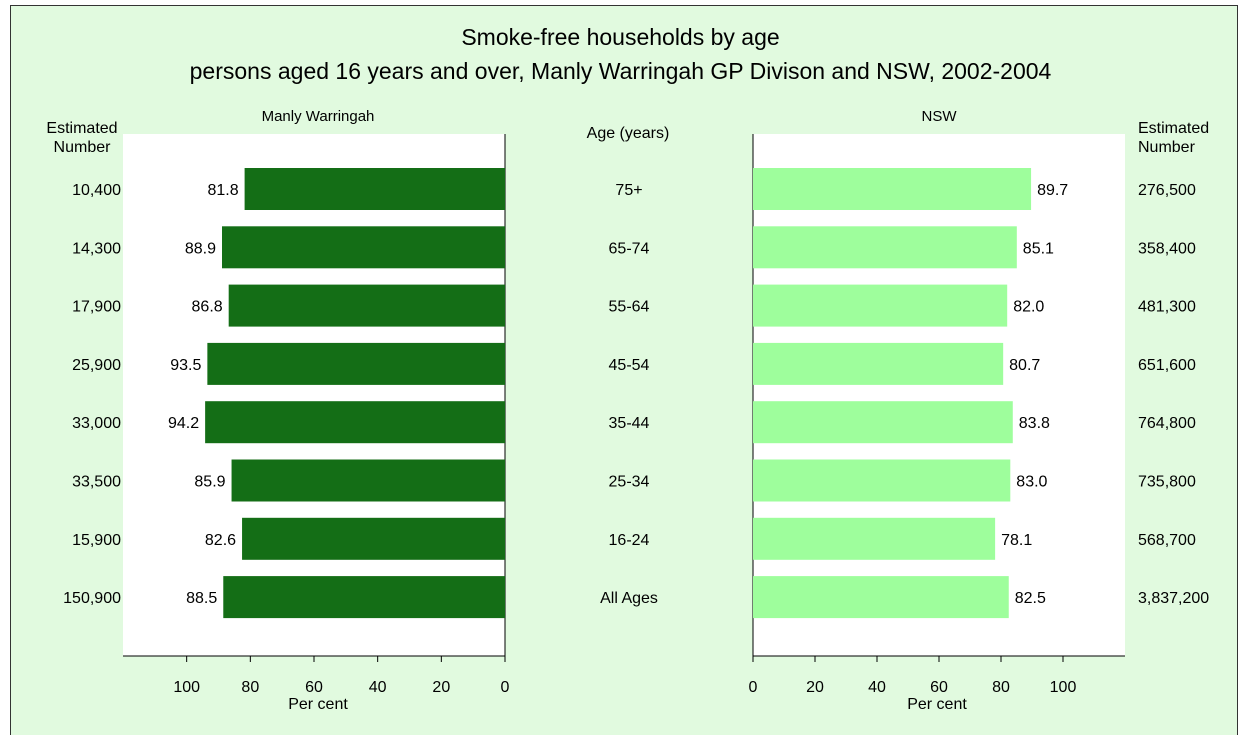 The width and height of the screenshot is (1241, 735). I want to click on left-x-tick-label: 80, so click(250, 687).